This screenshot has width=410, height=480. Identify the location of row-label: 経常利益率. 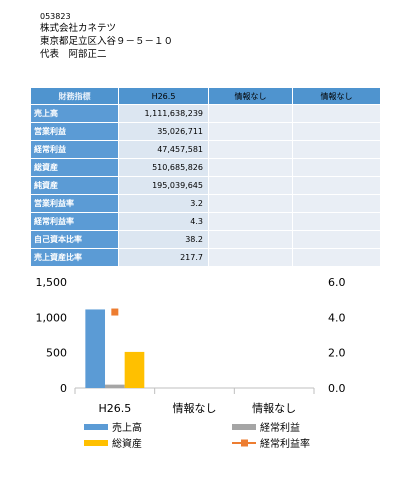
(74, 221).